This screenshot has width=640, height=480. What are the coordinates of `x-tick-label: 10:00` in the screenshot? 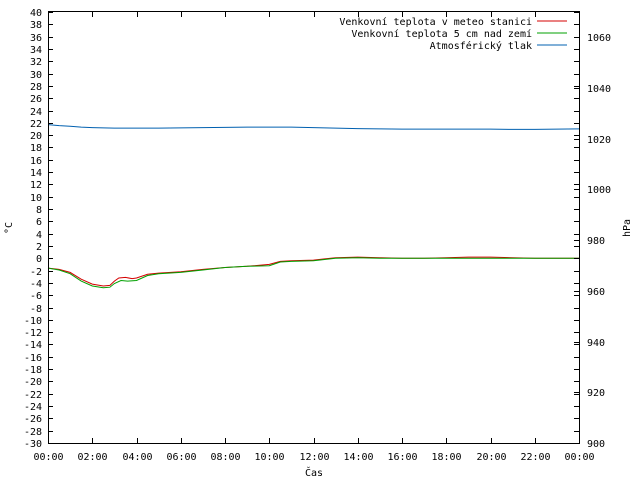 It's located at (269, 457).